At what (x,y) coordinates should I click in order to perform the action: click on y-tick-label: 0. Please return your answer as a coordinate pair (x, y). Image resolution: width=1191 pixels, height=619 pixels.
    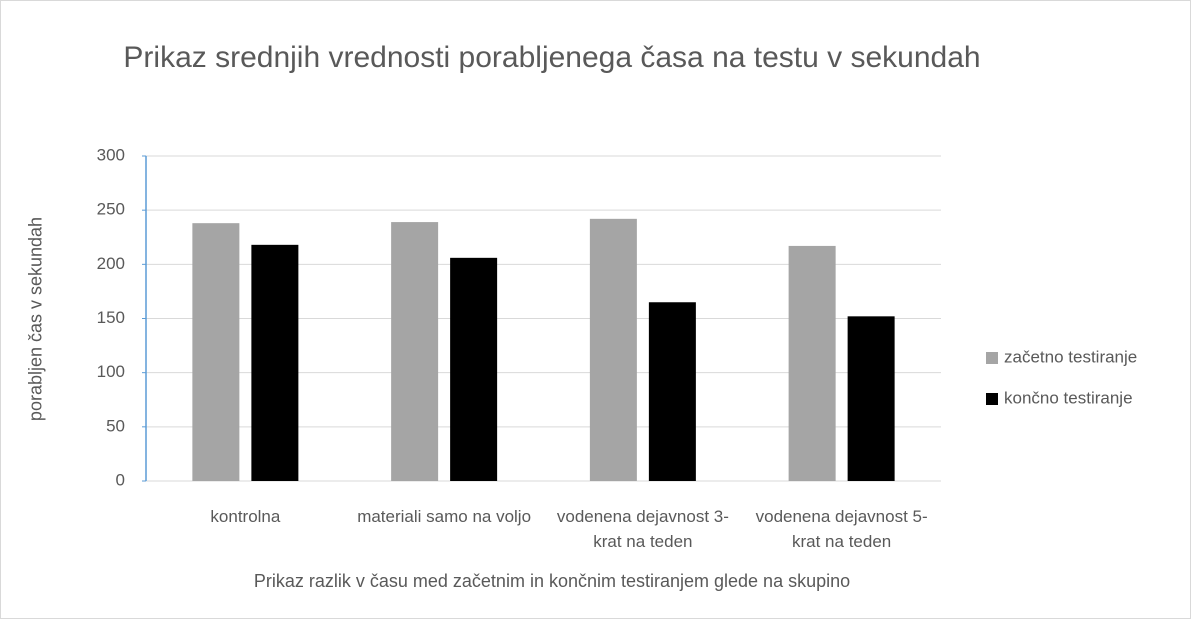
    Looking at the image, I should click on (120, 479).